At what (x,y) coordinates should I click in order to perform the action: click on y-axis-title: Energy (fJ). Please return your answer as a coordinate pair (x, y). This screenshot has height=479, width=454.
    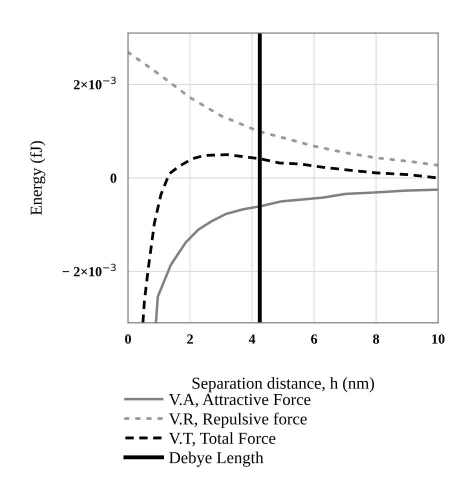
    Looking at the image, I should click on (38, 178).